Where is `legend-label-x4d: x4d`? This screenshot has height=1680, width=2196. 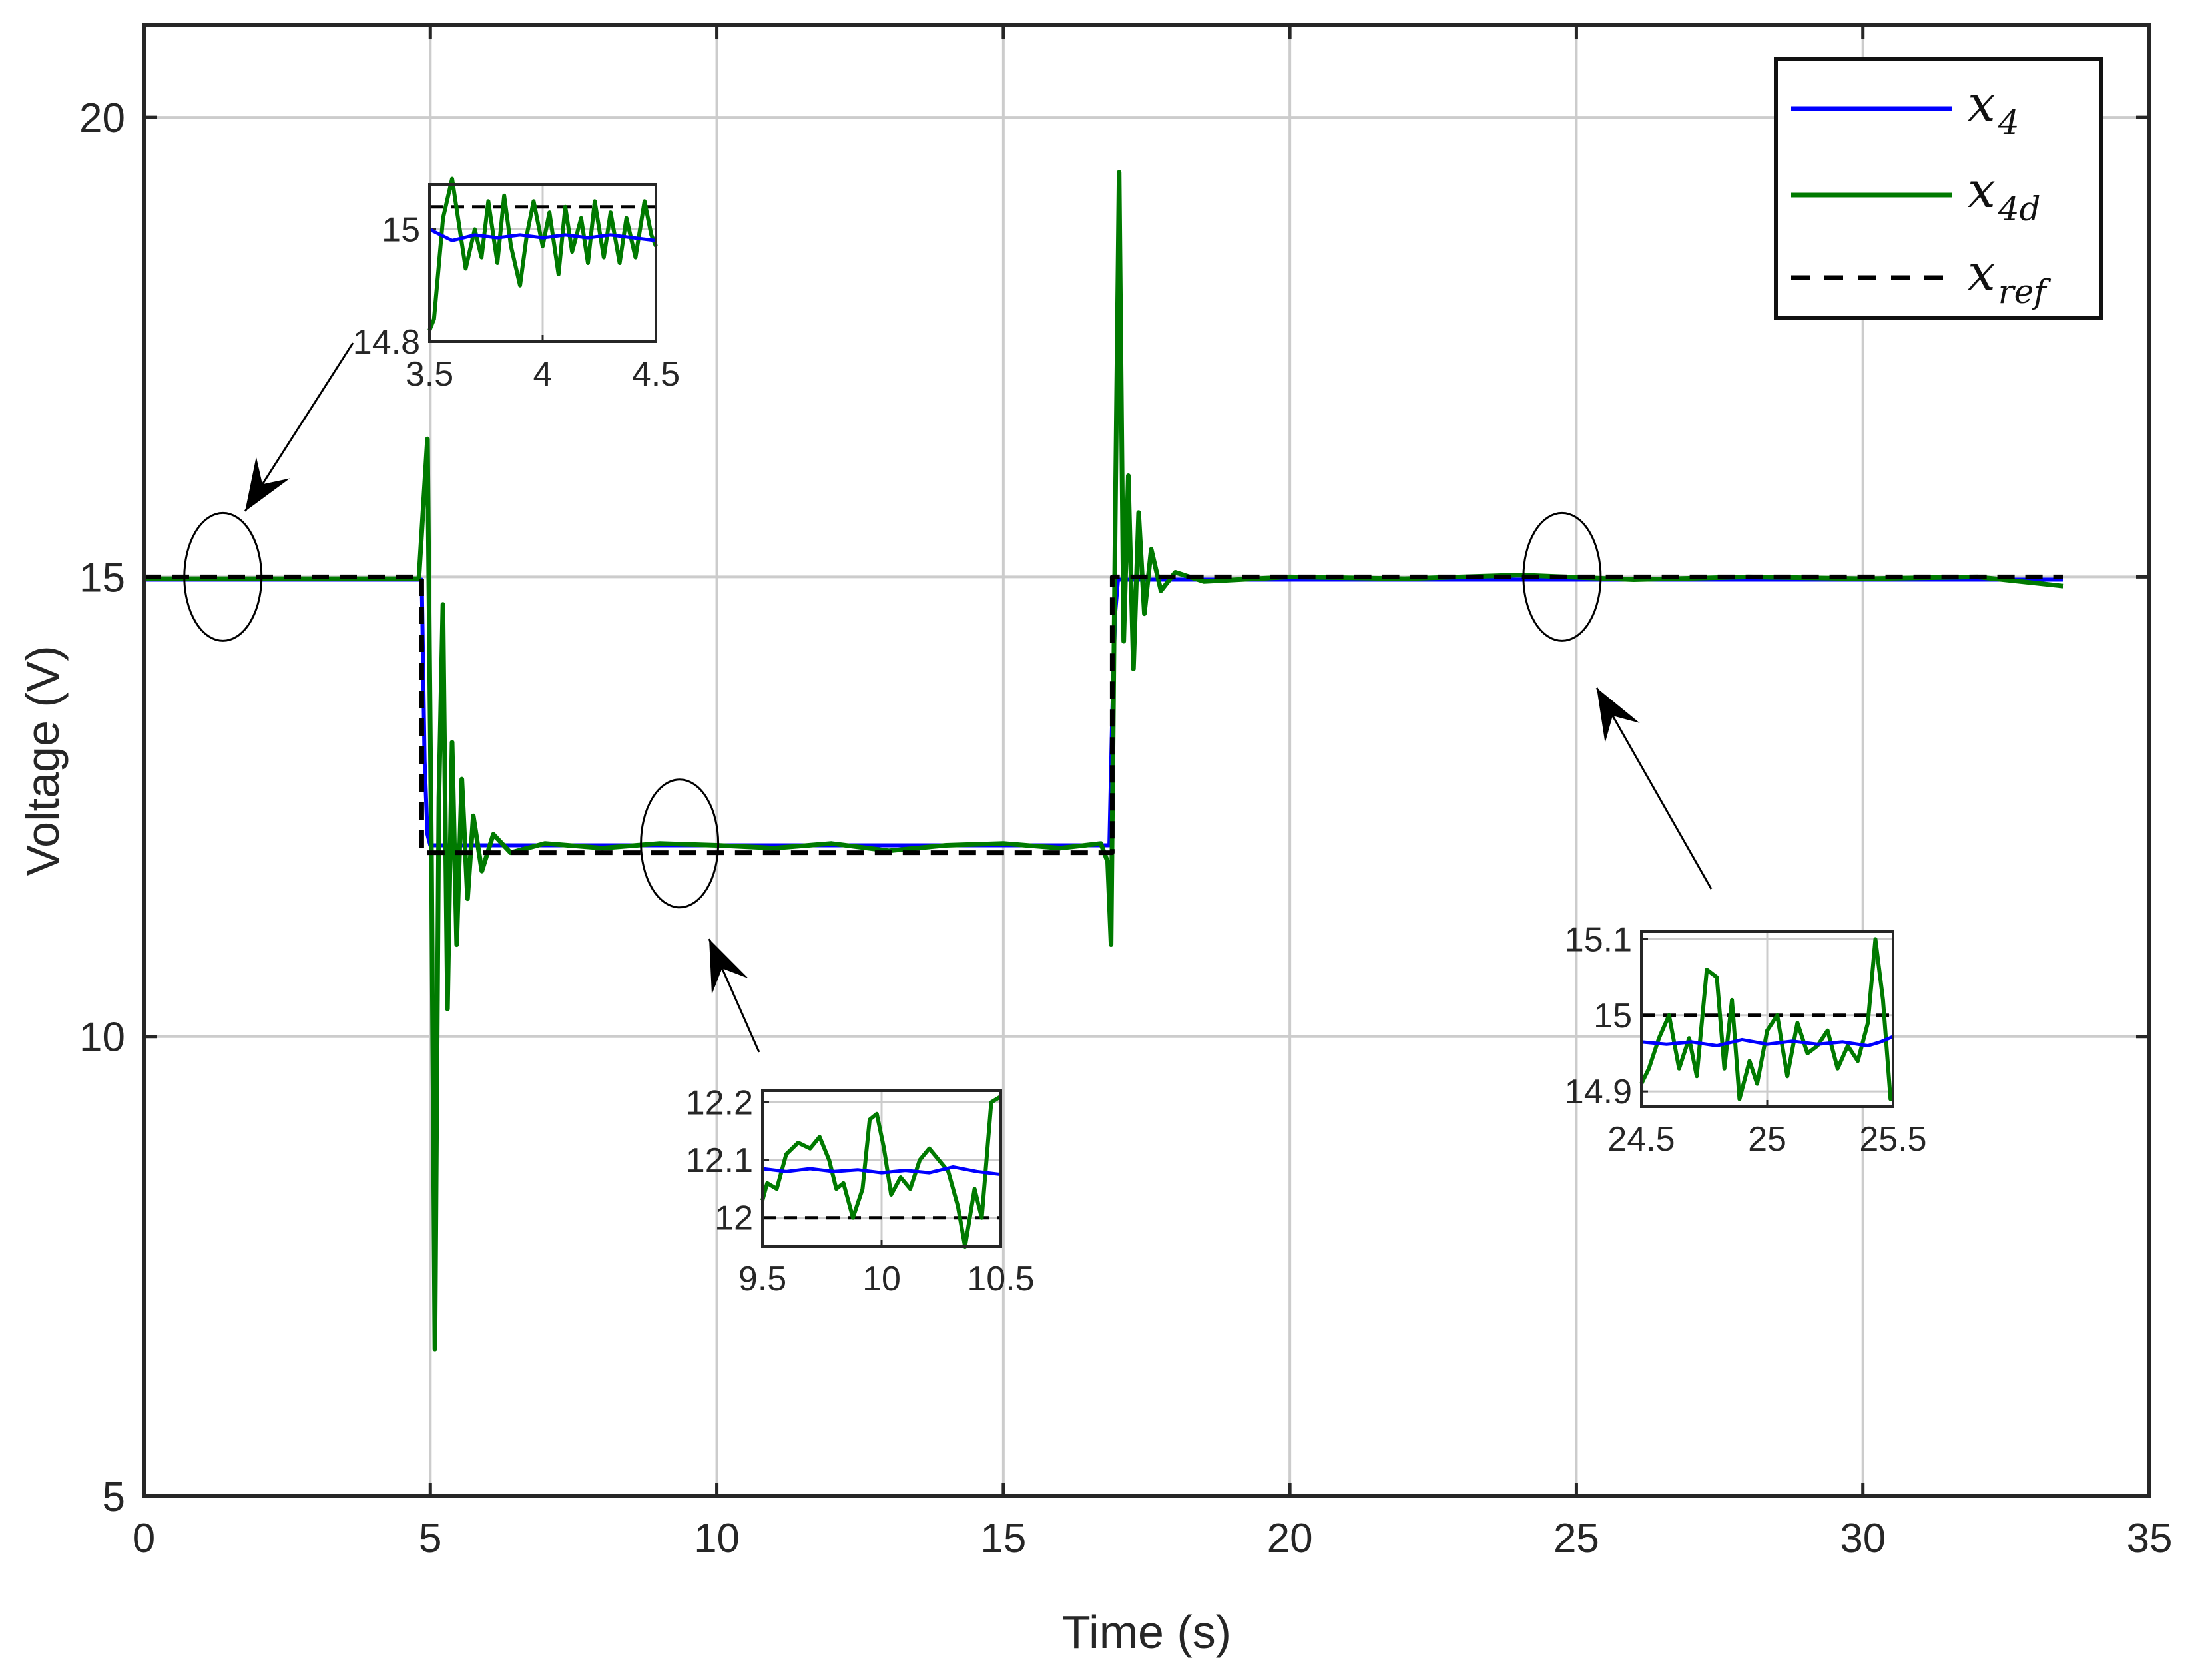
legend-label-x4d: x4d is located at coordinates (2004, 195).